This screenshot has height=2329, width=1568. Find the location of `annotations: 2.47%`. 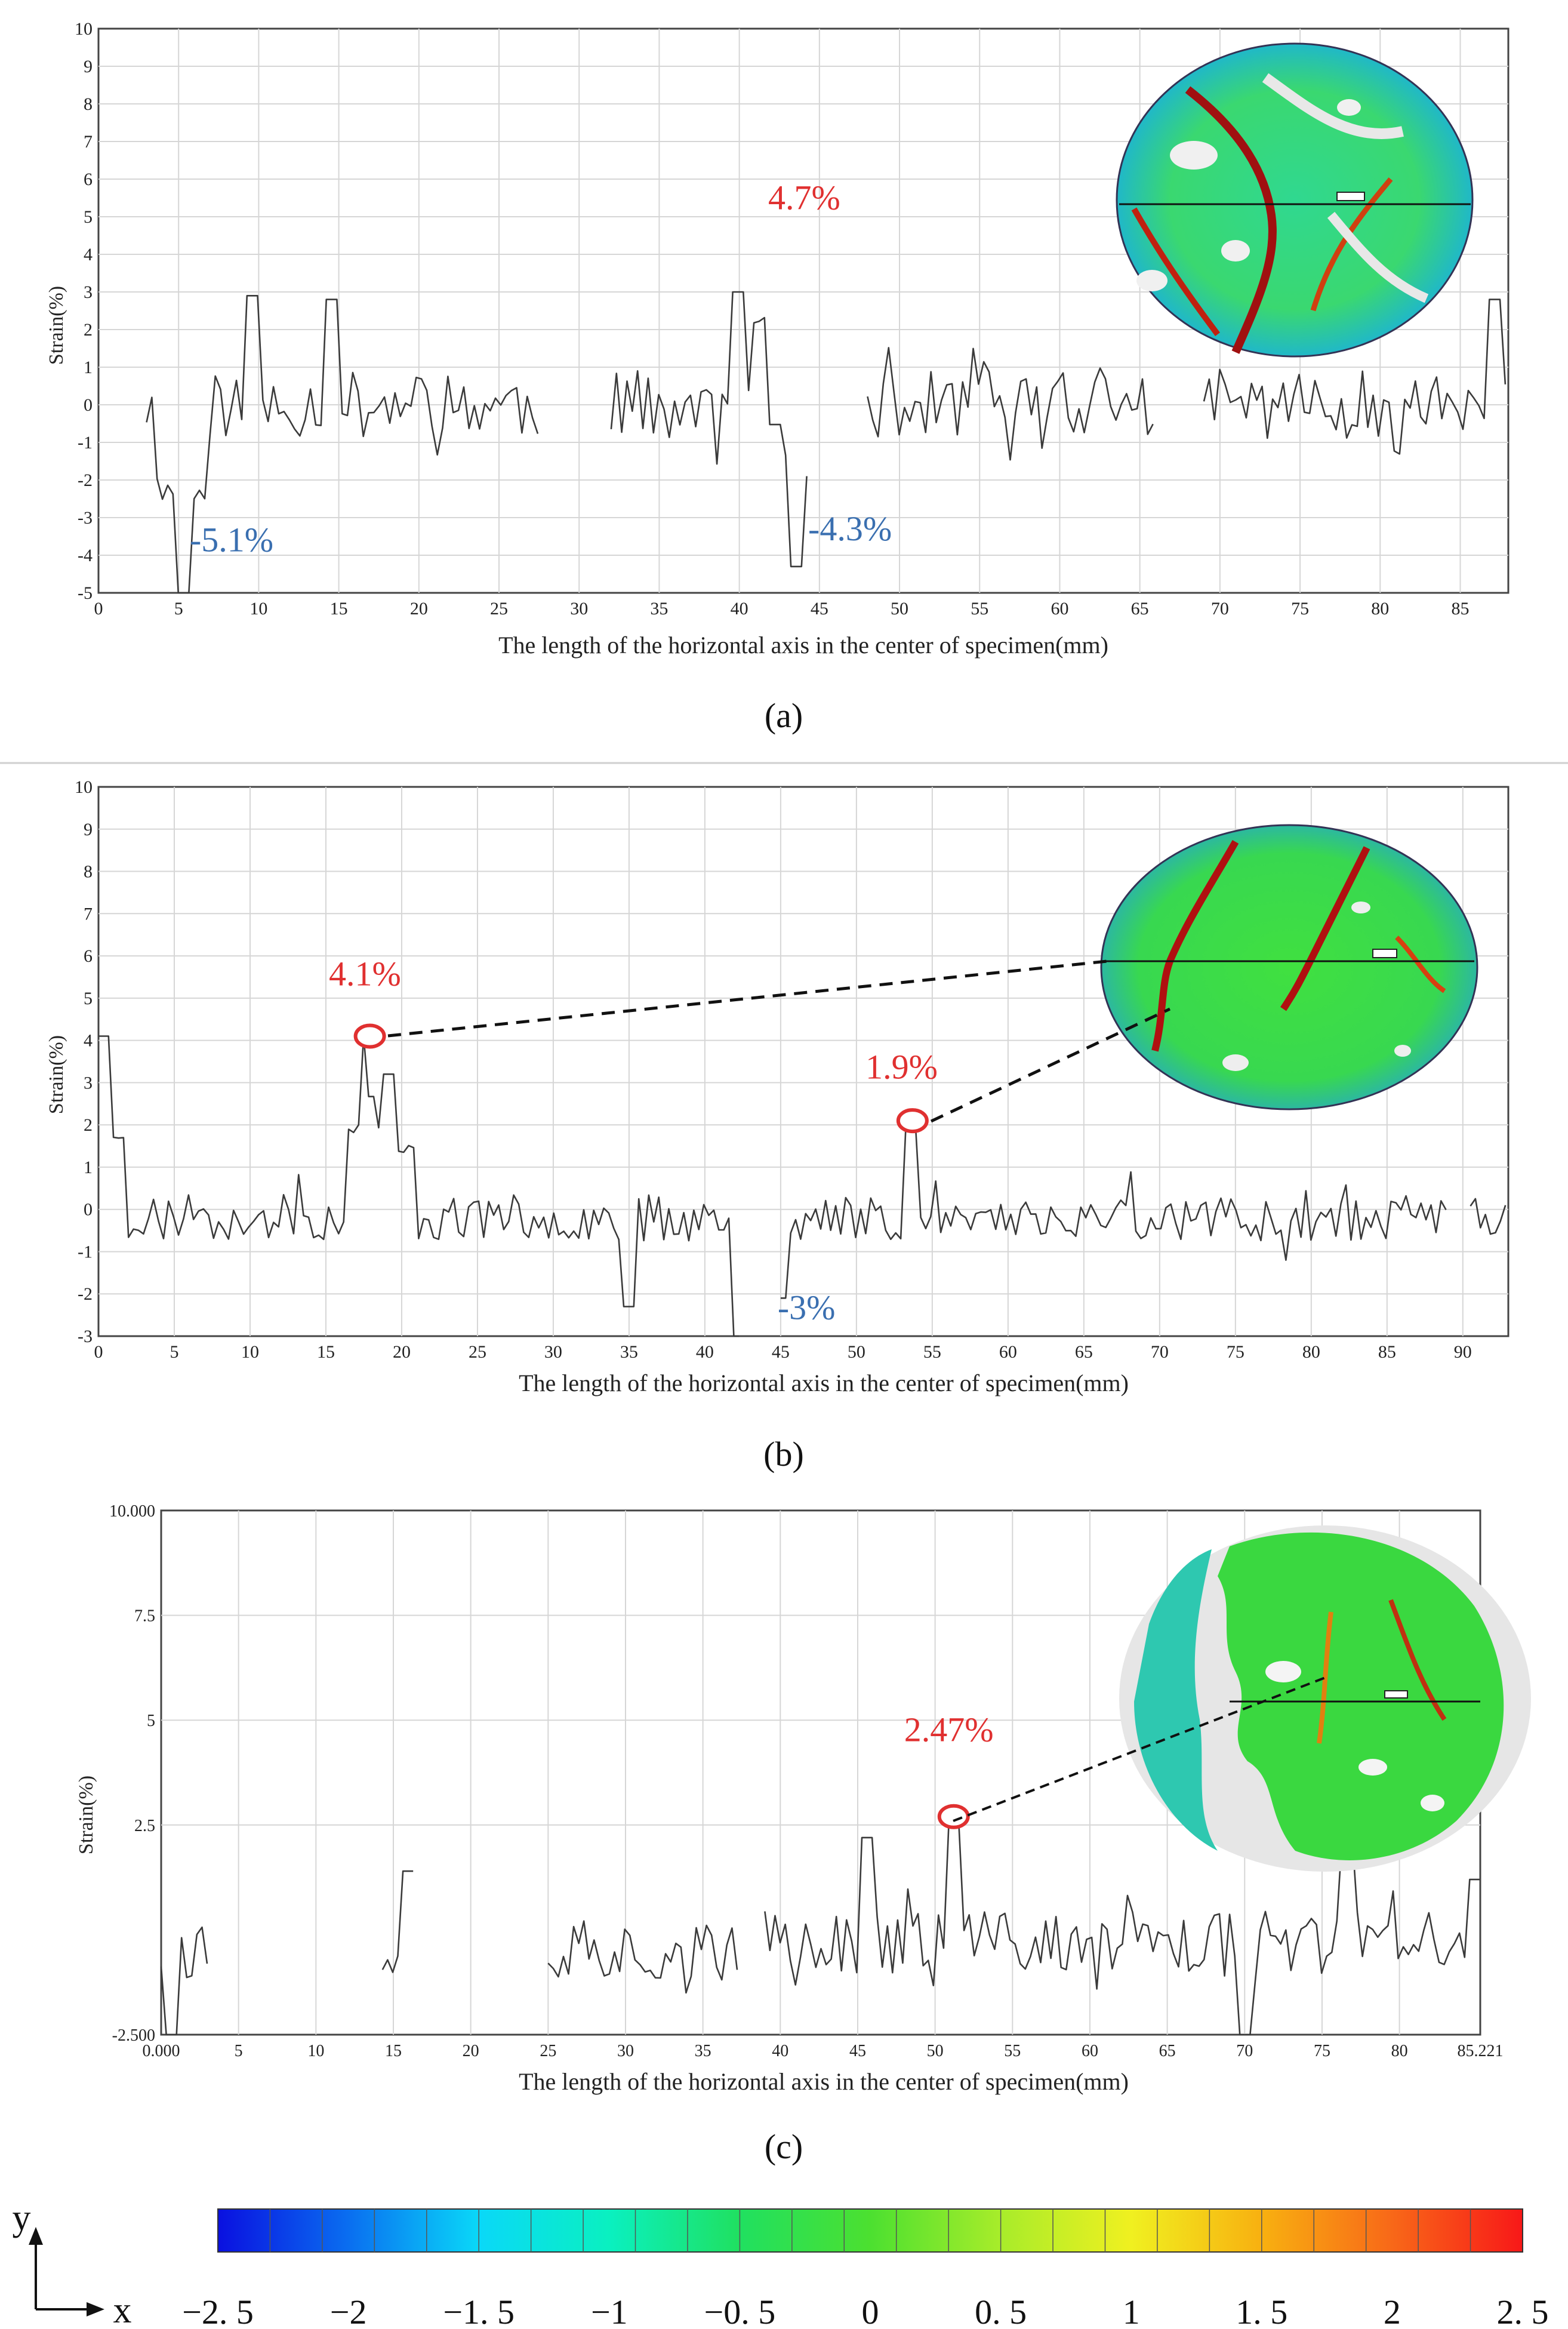

annotations: 2.47% is located at coordinates (949, 1770).